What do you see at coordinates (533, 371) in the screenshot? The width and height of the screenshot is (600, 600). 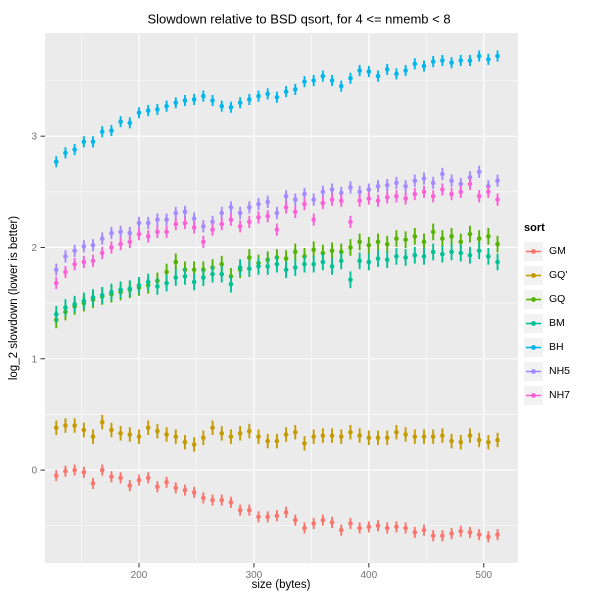 I see `legend-key-swatch` at bounding box center [533, 371].